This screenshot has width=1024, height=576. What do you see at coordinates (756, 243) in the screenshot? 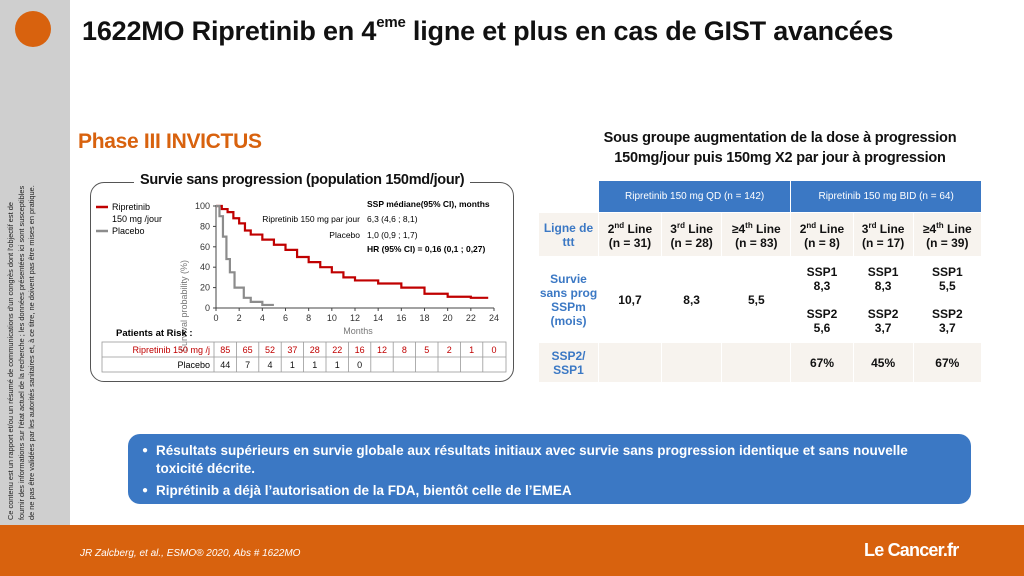
I see `line-n: (n = 83)` at bounding box center [756, 243].